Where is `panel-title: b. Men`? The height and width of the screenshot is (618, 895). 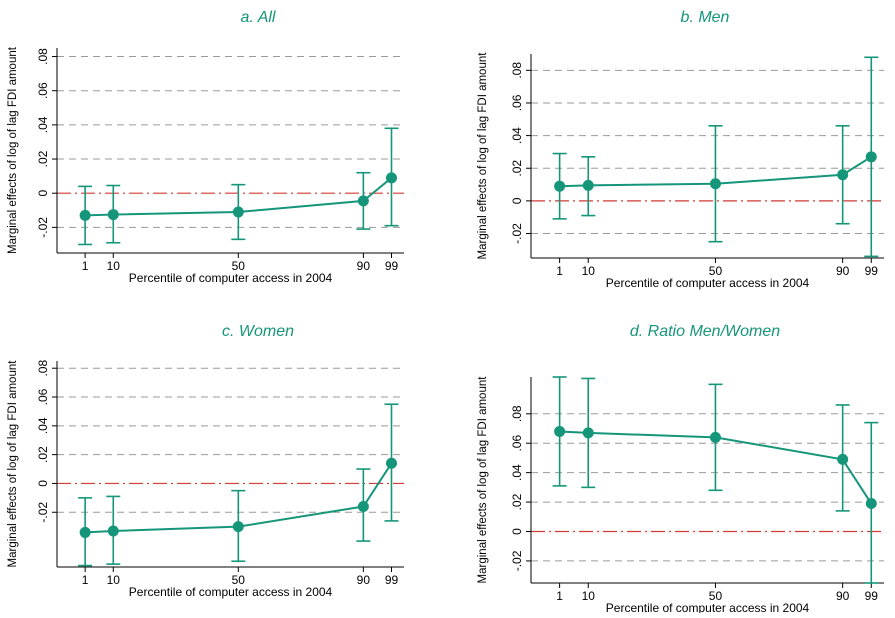 panel-title: b. Men is located at coordinates (705, 17).